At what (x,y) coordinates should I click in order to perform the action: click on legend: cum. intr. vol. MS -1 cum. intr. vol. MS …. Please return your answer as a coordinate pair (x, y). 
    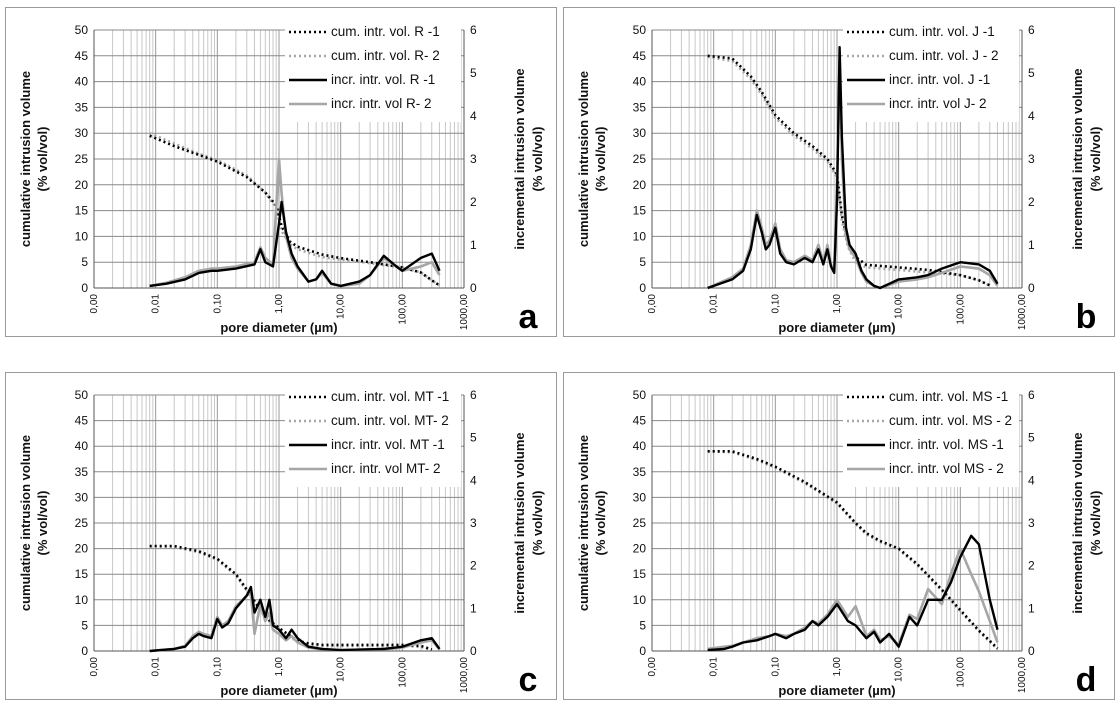
    Looking at the image, I should click on (931, 436).